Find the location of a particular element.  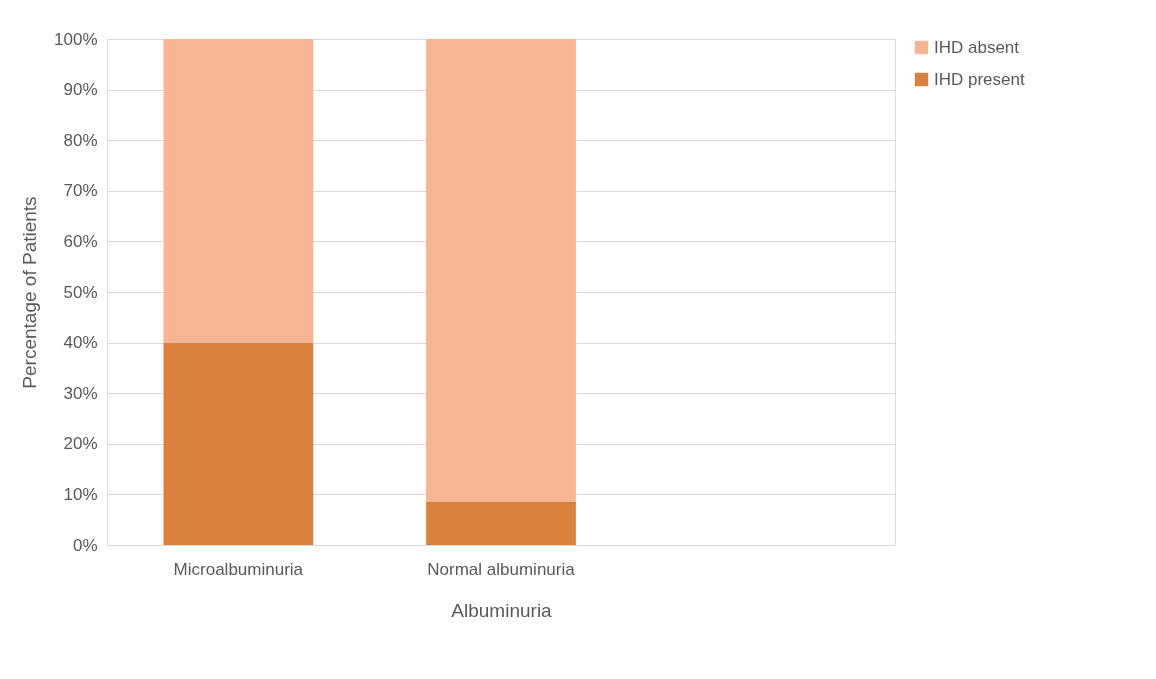

x-axis-title: Albuminuria is located at coordinates (502, 610).